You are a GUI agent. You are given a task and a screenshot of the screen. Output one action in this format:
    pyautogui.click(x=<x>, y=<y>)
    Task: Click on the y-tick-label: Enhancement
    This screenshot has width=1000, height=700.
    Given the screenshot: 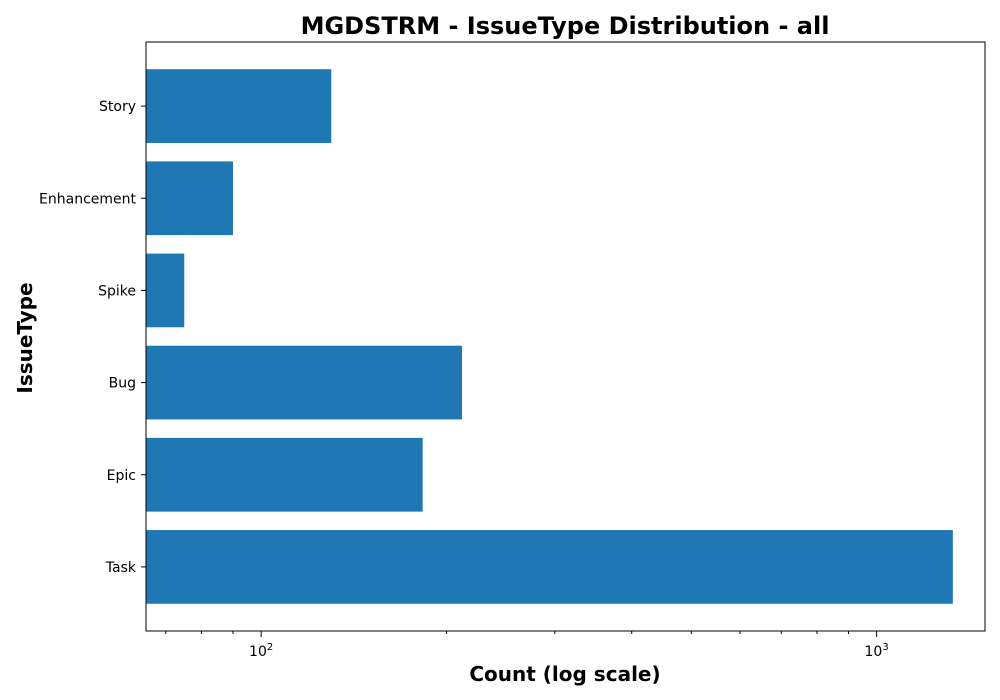 What is the action you would take?
    pyautogui.click(x=87, y=199)
    